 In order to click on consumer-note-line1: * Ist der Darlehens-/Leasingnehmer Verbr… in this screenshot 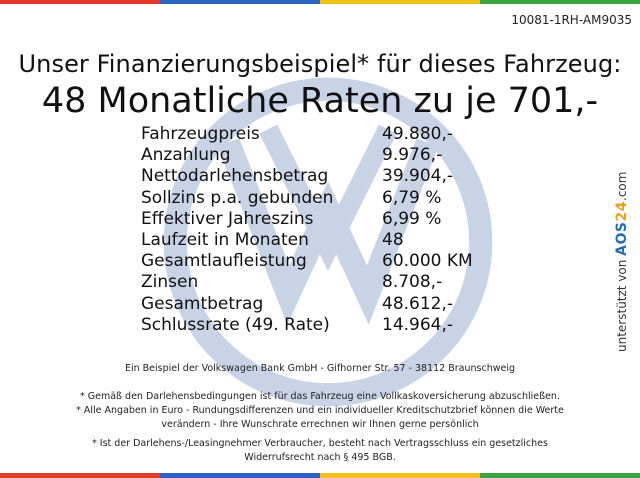, I will do `click(320, 443)`.